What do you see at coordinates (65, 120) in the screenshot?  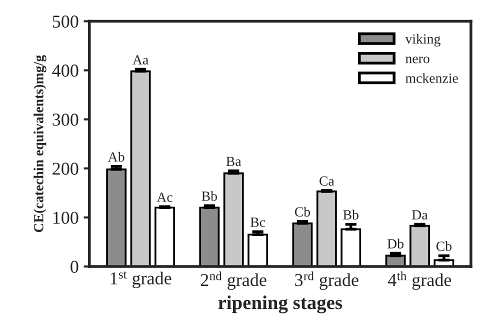 I see `y-tick-label: 300` at bounding box center [65, 120].